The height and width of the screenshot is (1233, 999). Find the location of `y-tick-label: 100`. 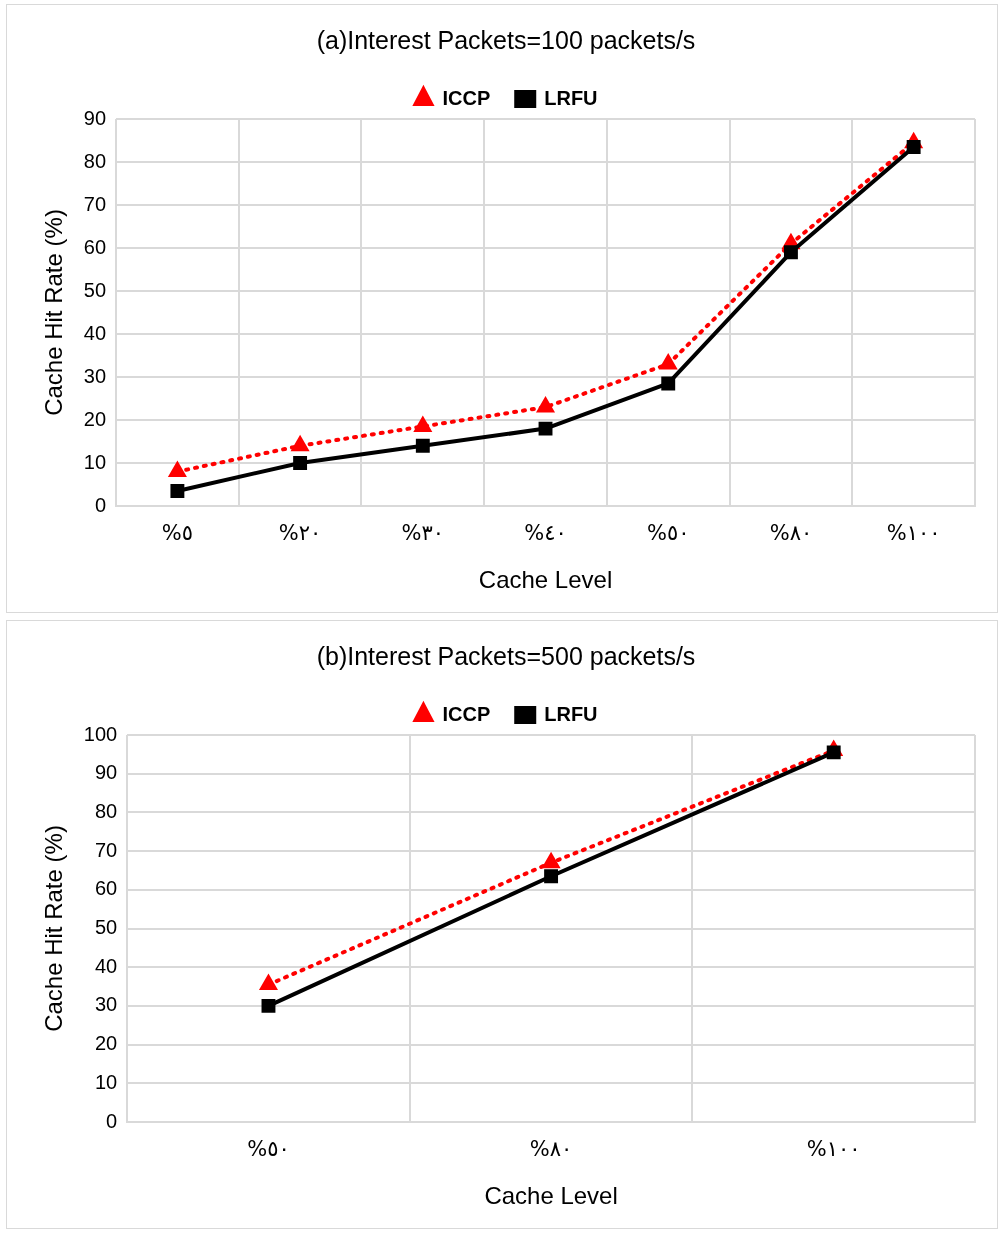

y-tick-label: 100 is located at coordinates (100, 733).